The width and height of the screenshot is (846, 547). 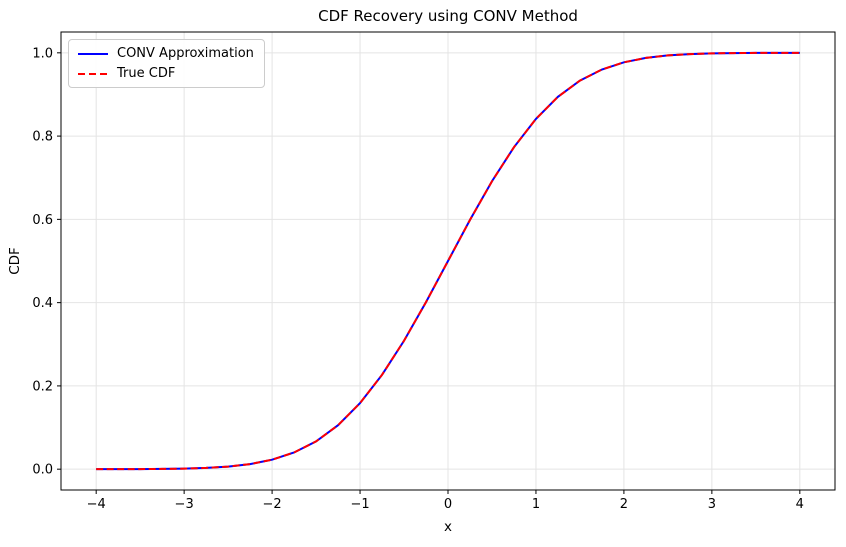 I want to click on y-tick-label: 0.0, so click(x=42, y=470).